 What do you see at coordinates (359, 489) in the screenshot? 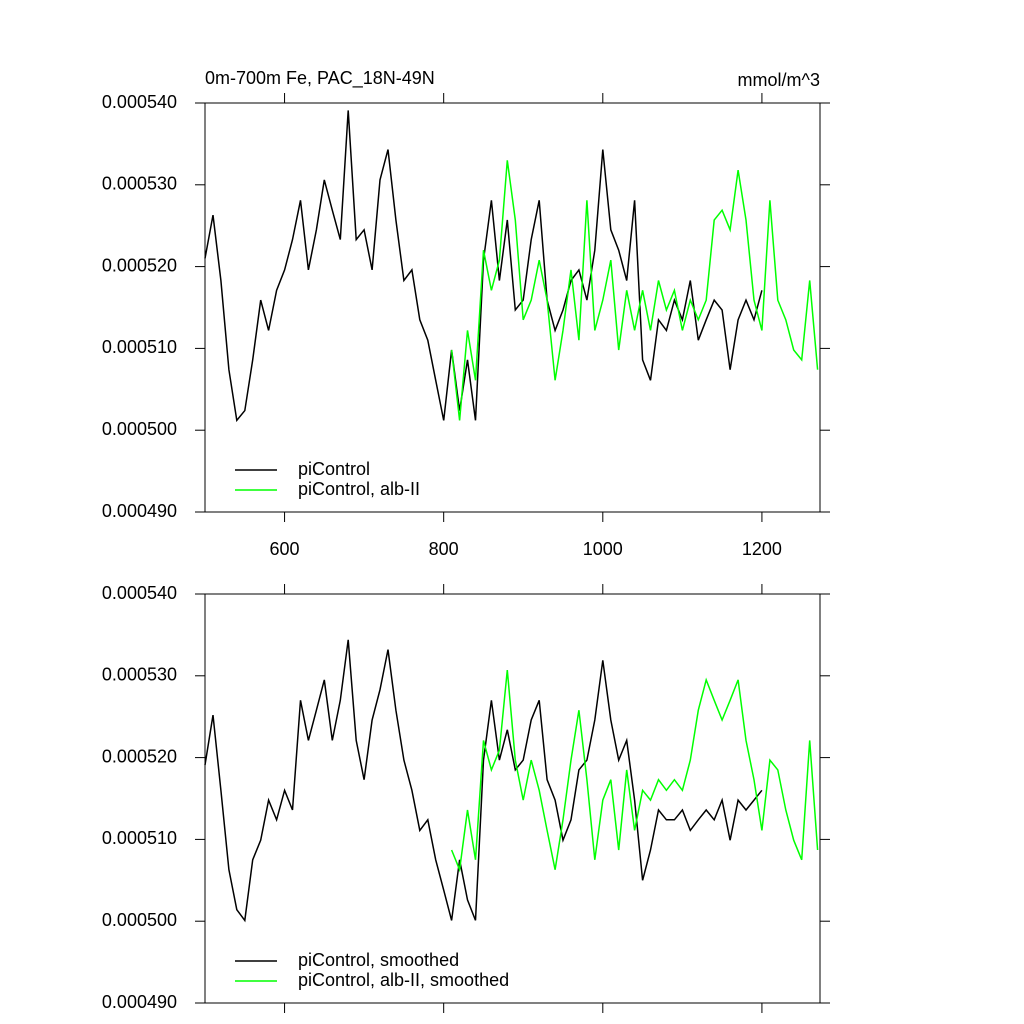
I see `legend-label: piControl, alb-II` at bounding box center [359, 489].